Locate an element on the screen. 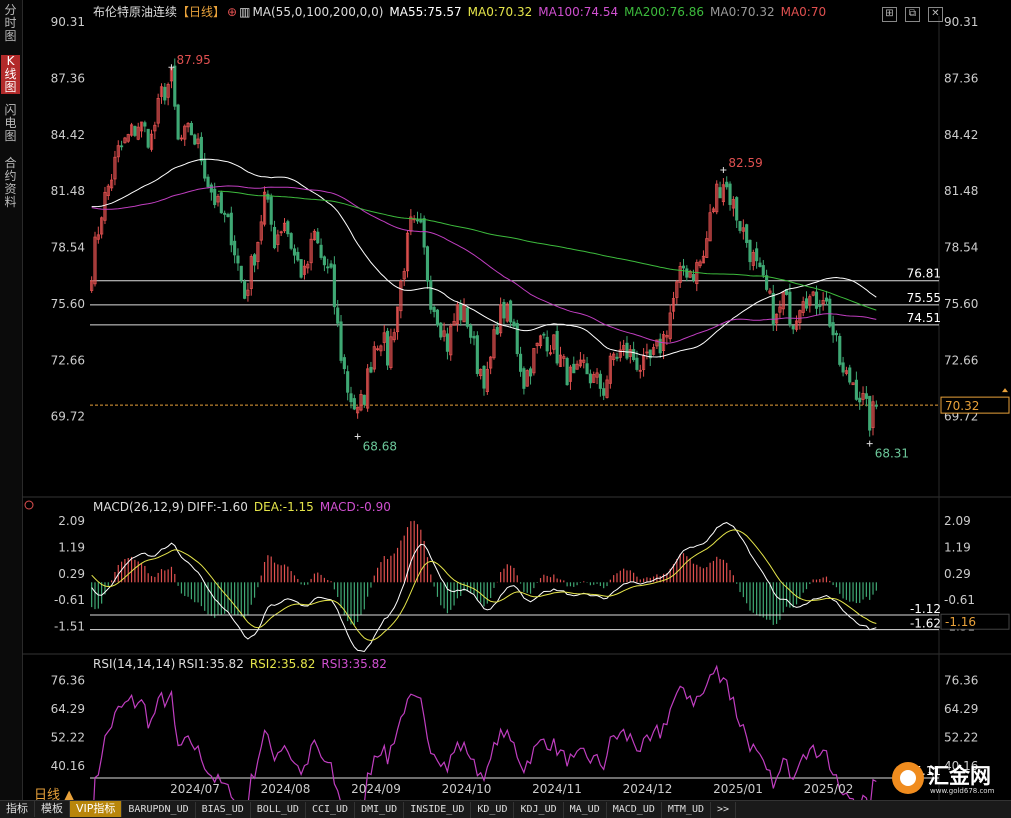  logo-url: www.gold678.com is located at coordinates (962, 791).